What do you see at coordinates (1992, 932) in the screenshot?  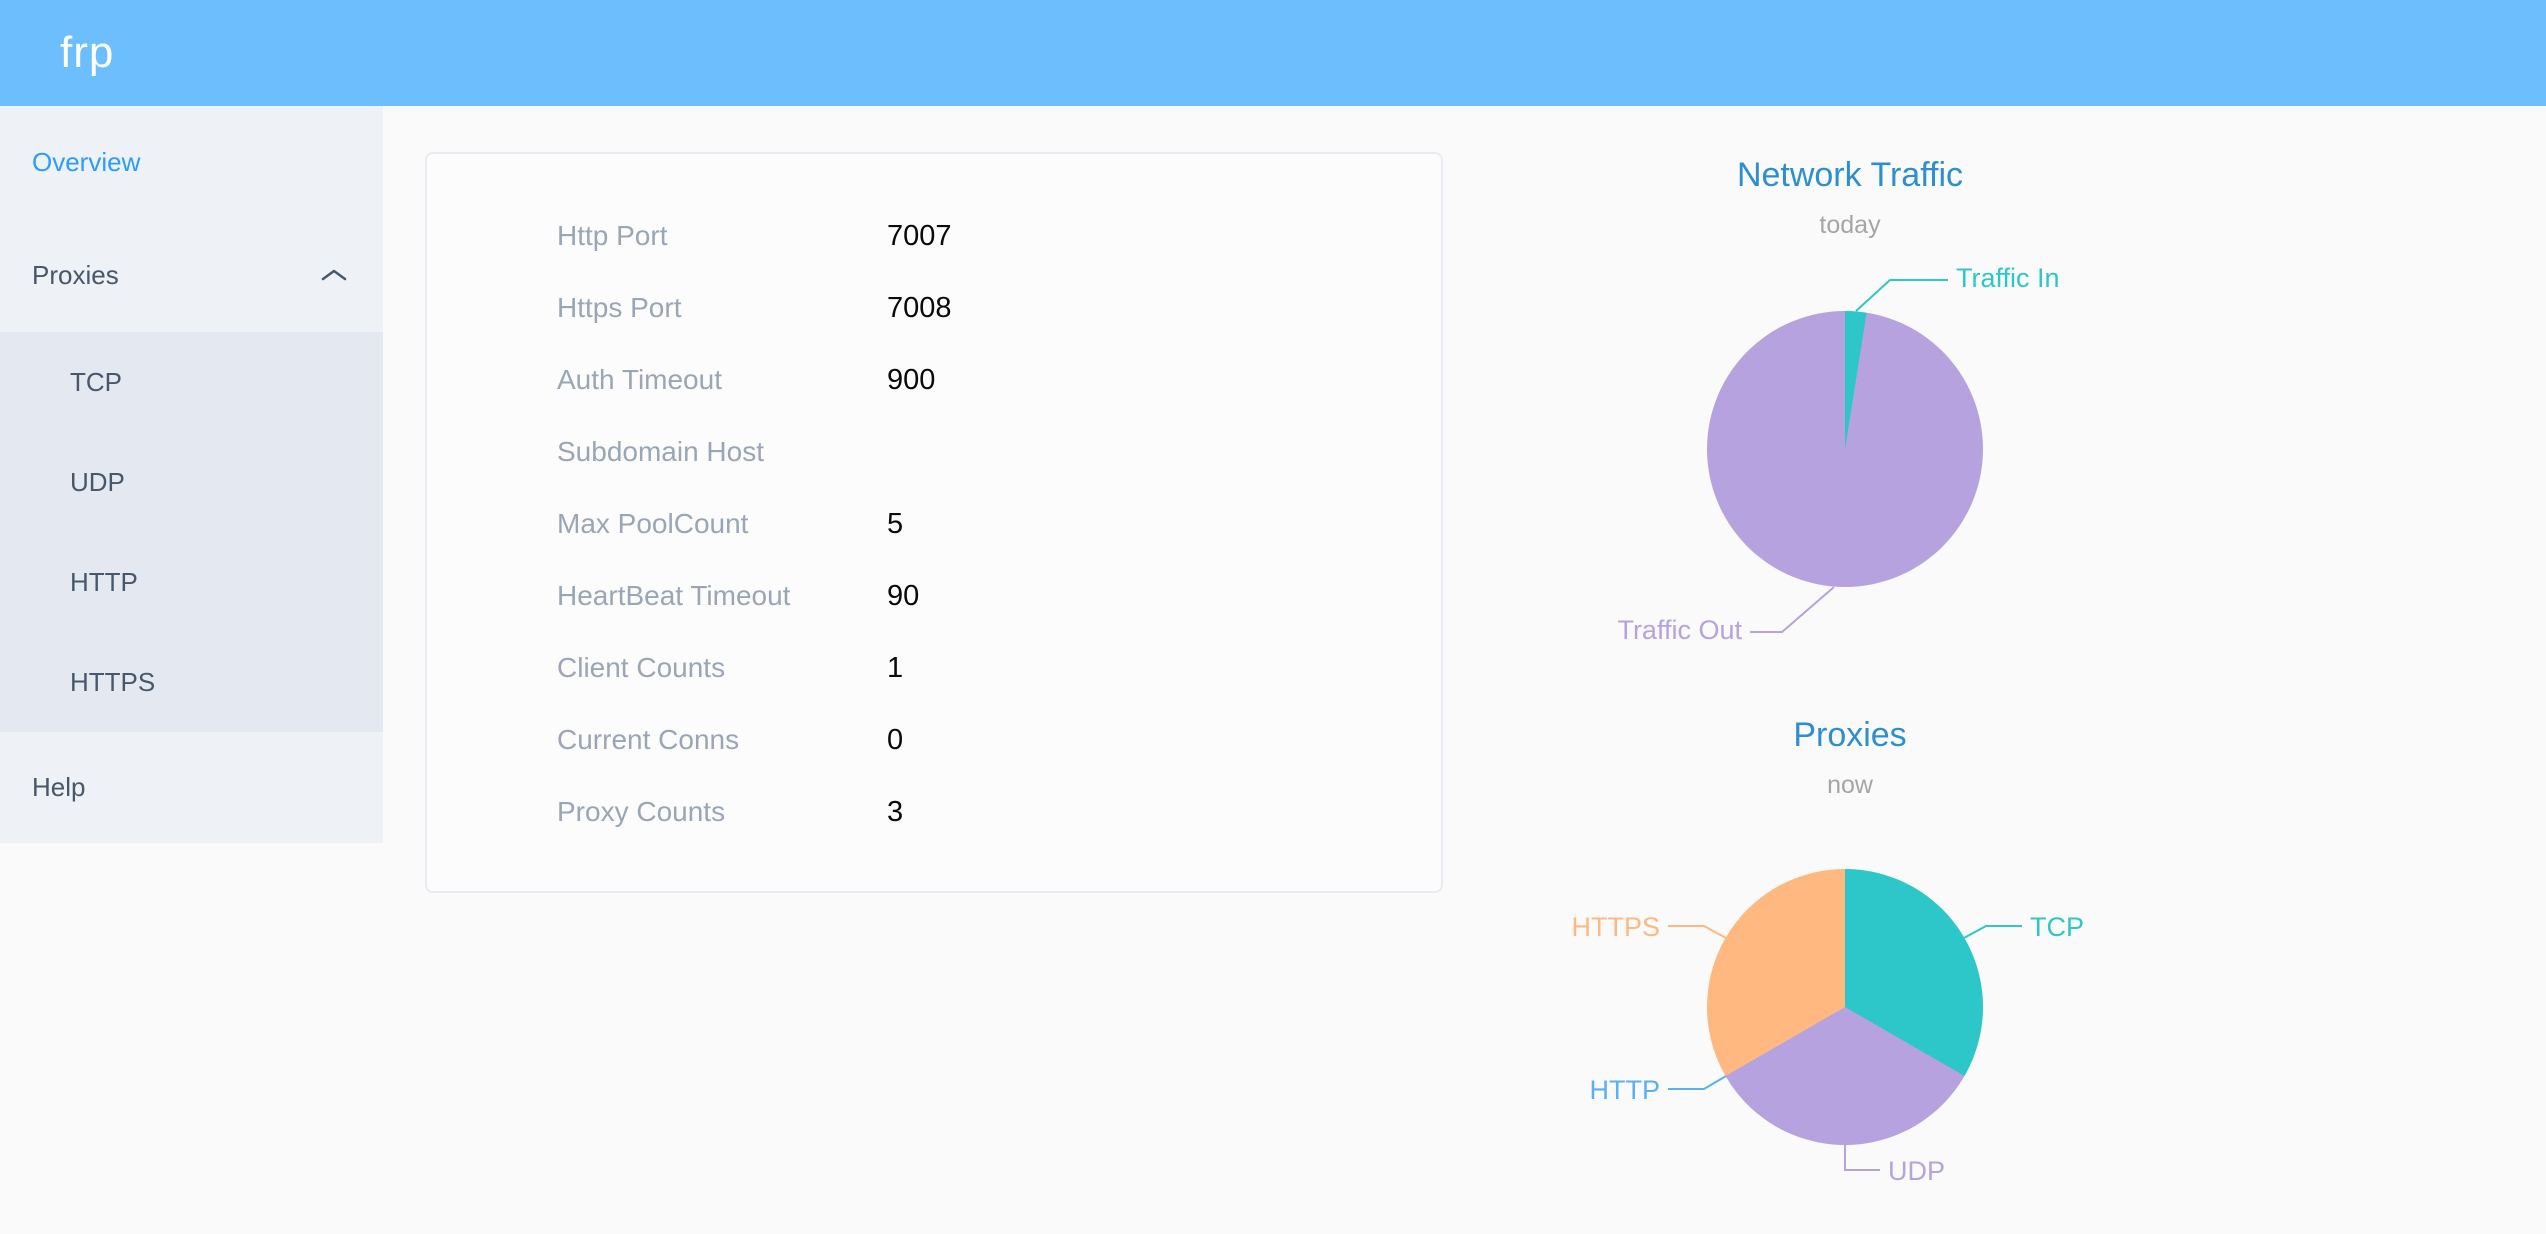 I see `leader-tcp` at bounding box center [1992, 932].